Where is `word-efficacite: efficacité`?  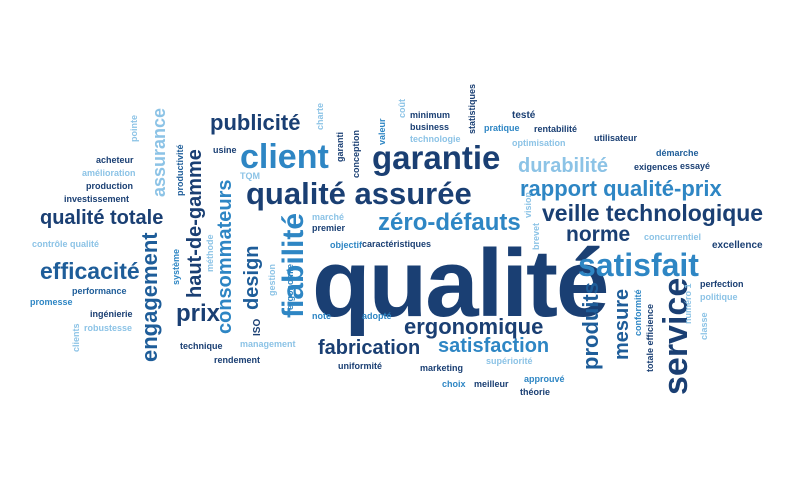 word-efficacite: efficacité is located at coordinates (90, 271).